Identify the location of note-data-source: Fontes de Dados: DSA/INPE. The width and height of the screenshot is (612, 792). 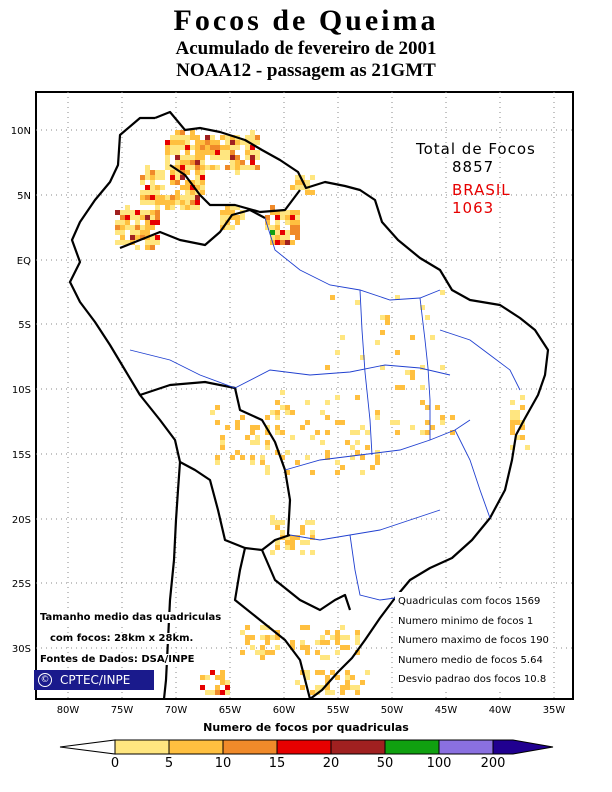
(117, 659).